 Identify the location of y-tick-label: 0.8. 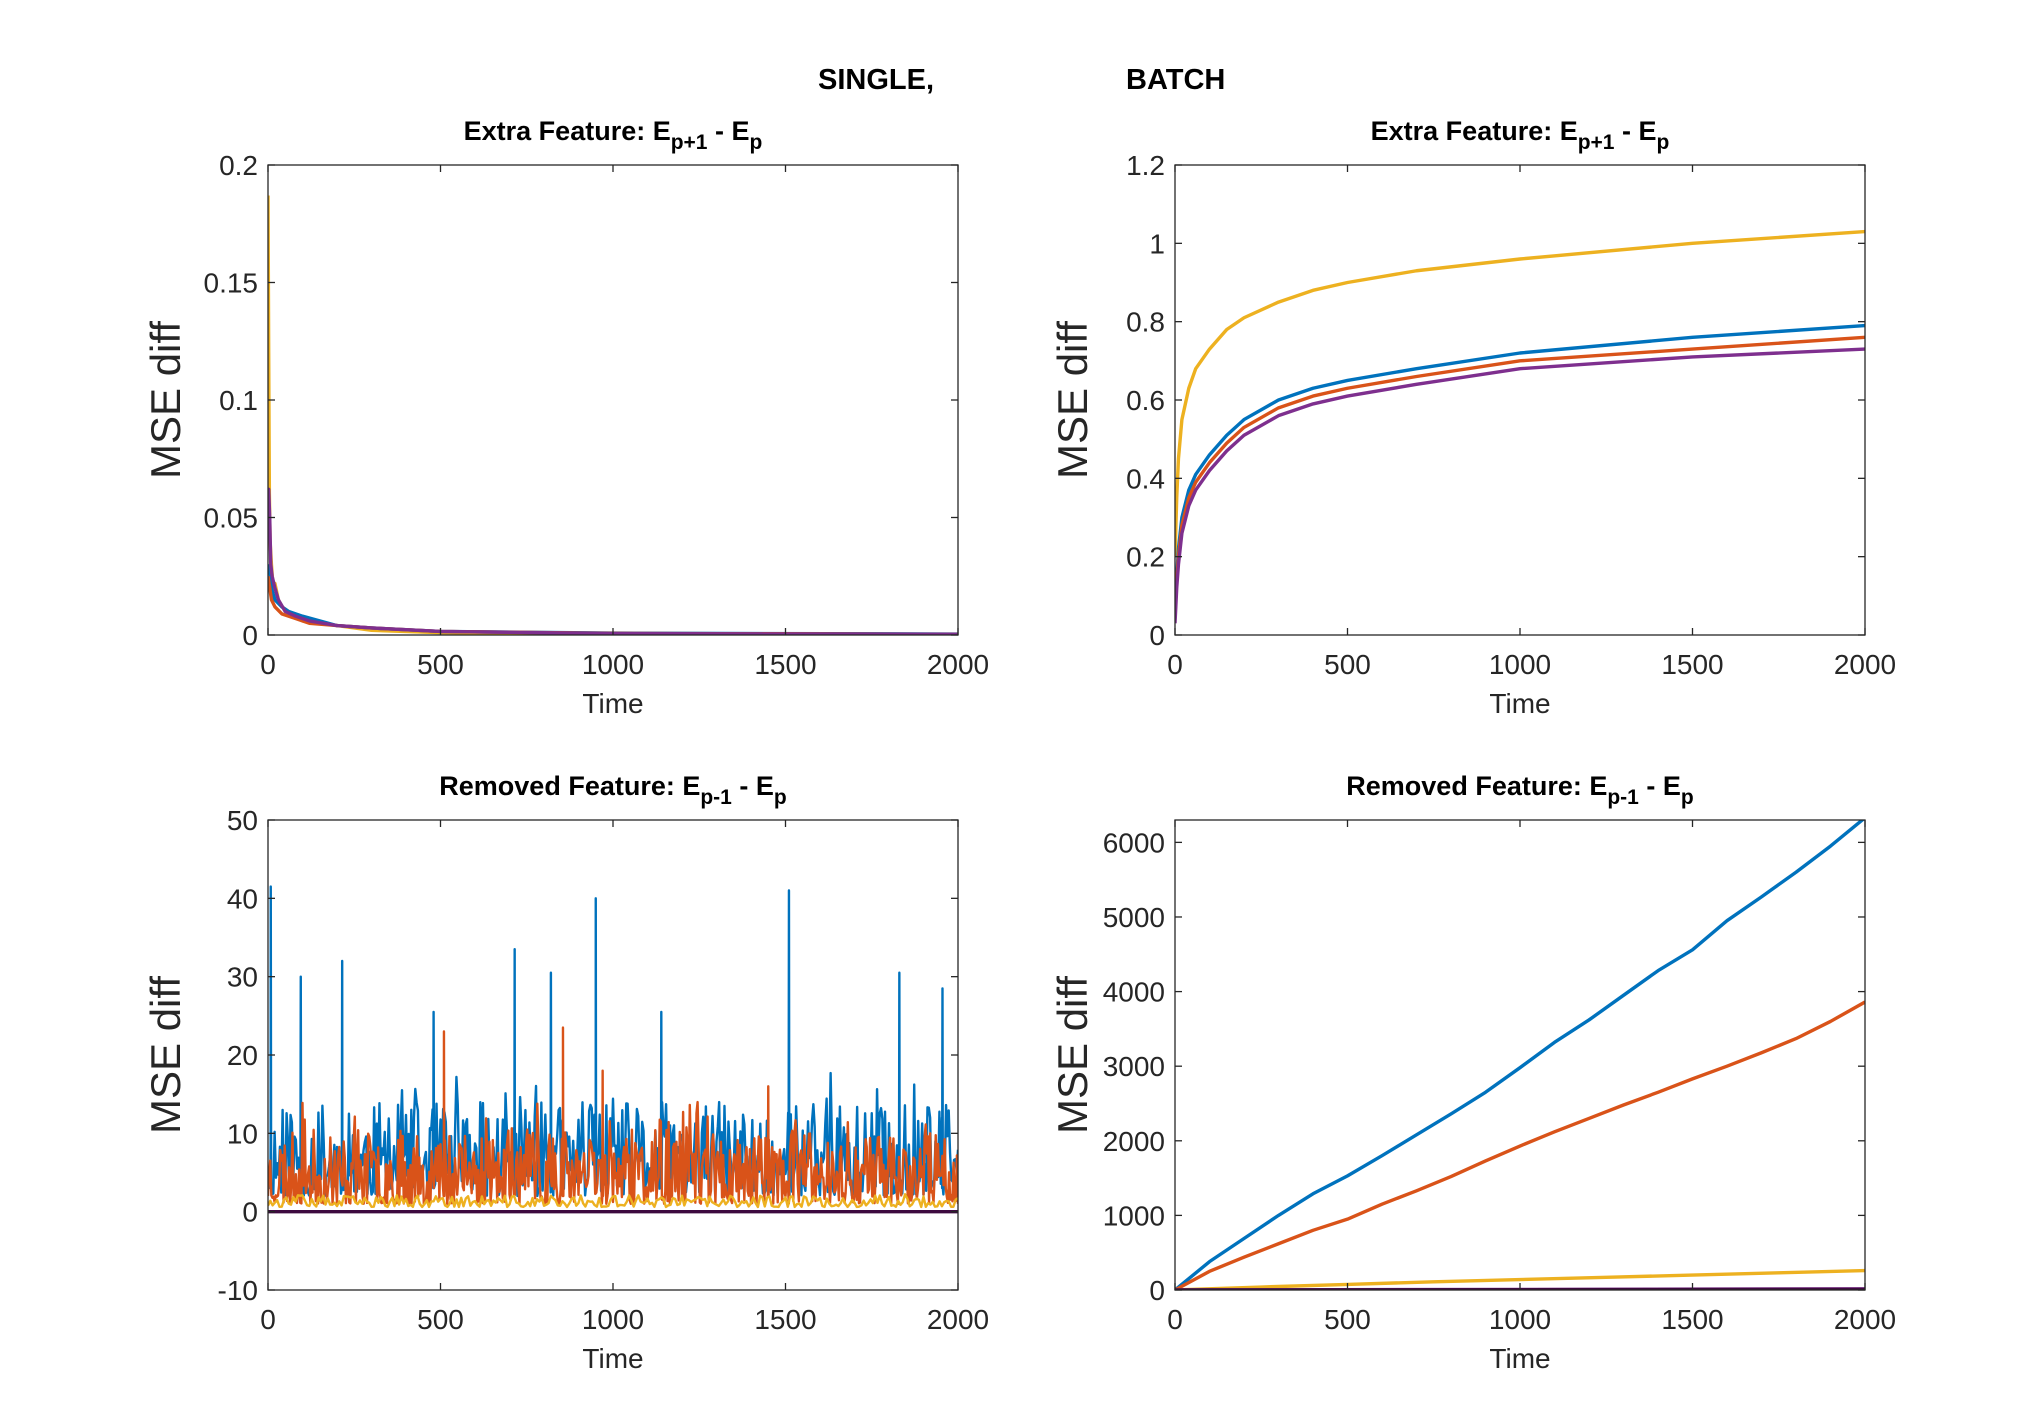
(1145, 322).